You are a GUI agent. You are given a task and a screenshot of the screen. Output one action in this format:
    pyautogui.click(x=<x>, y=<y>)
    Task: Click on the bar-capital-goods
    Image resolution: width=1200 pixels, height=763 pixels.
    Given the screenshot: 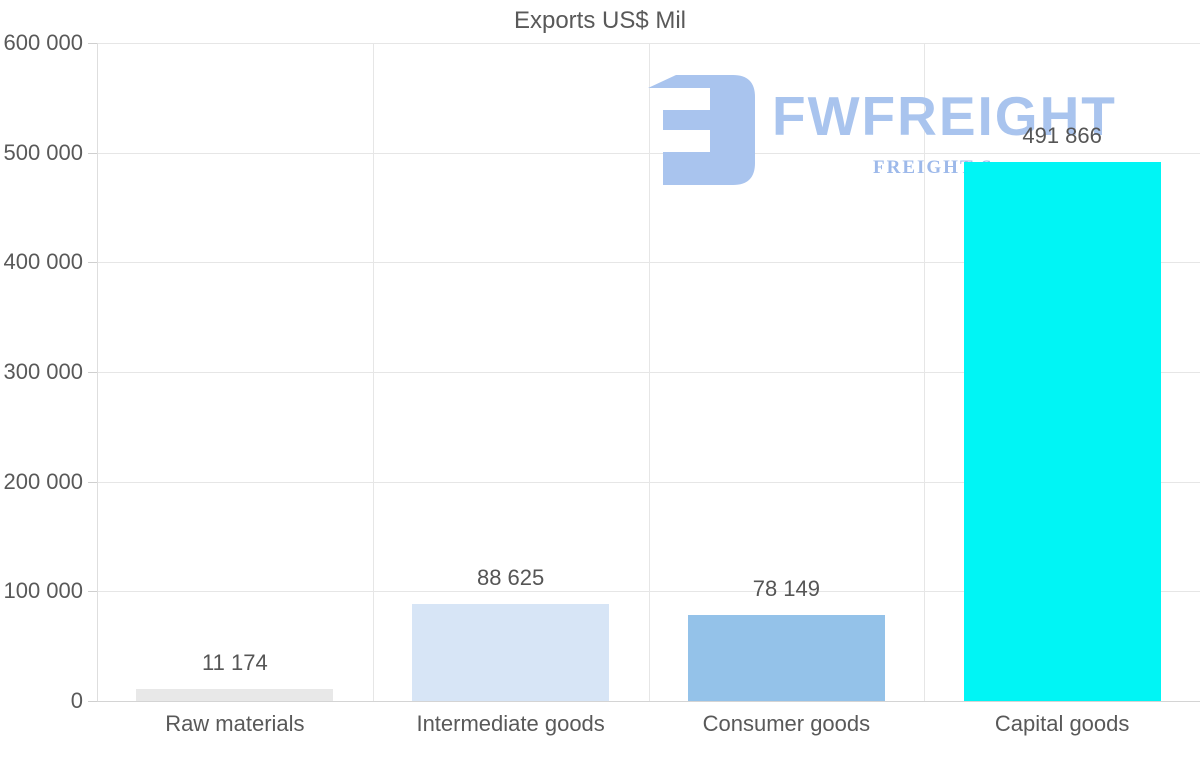 What is the action you would take?
    pyautogui.click(x=1062, y=431)
    